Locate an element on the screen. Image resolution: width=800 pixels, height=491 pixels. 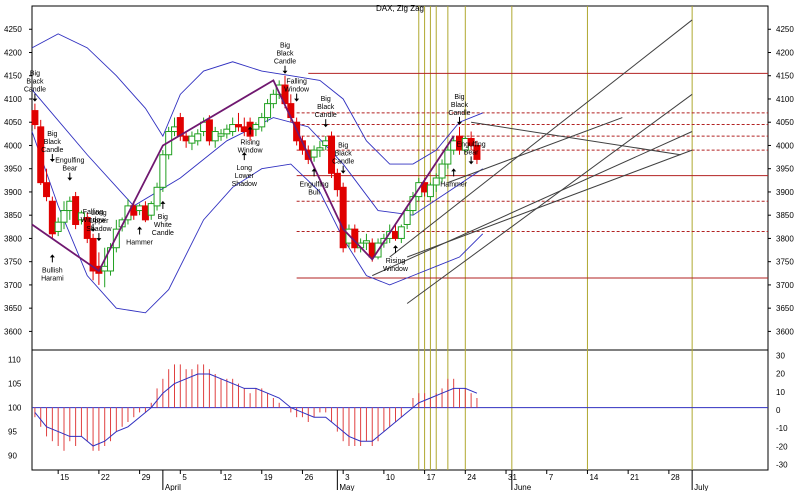
oscillator-left-tick-label: 110 is located at coordinates (14, 360).